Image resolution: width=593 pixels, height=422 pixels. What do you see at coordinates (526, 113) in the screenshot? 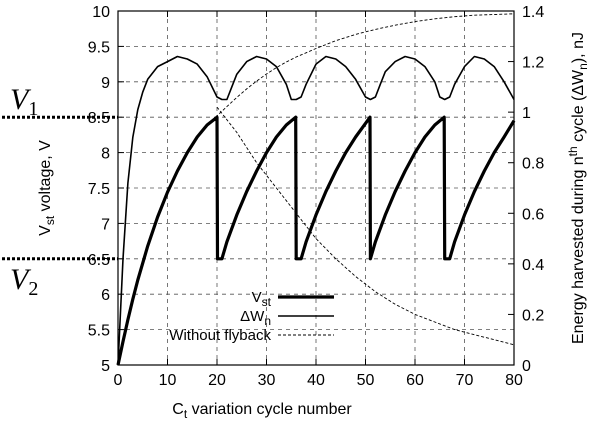
I see `y-right-tick-label: 1` at bounding box center [526, 113].